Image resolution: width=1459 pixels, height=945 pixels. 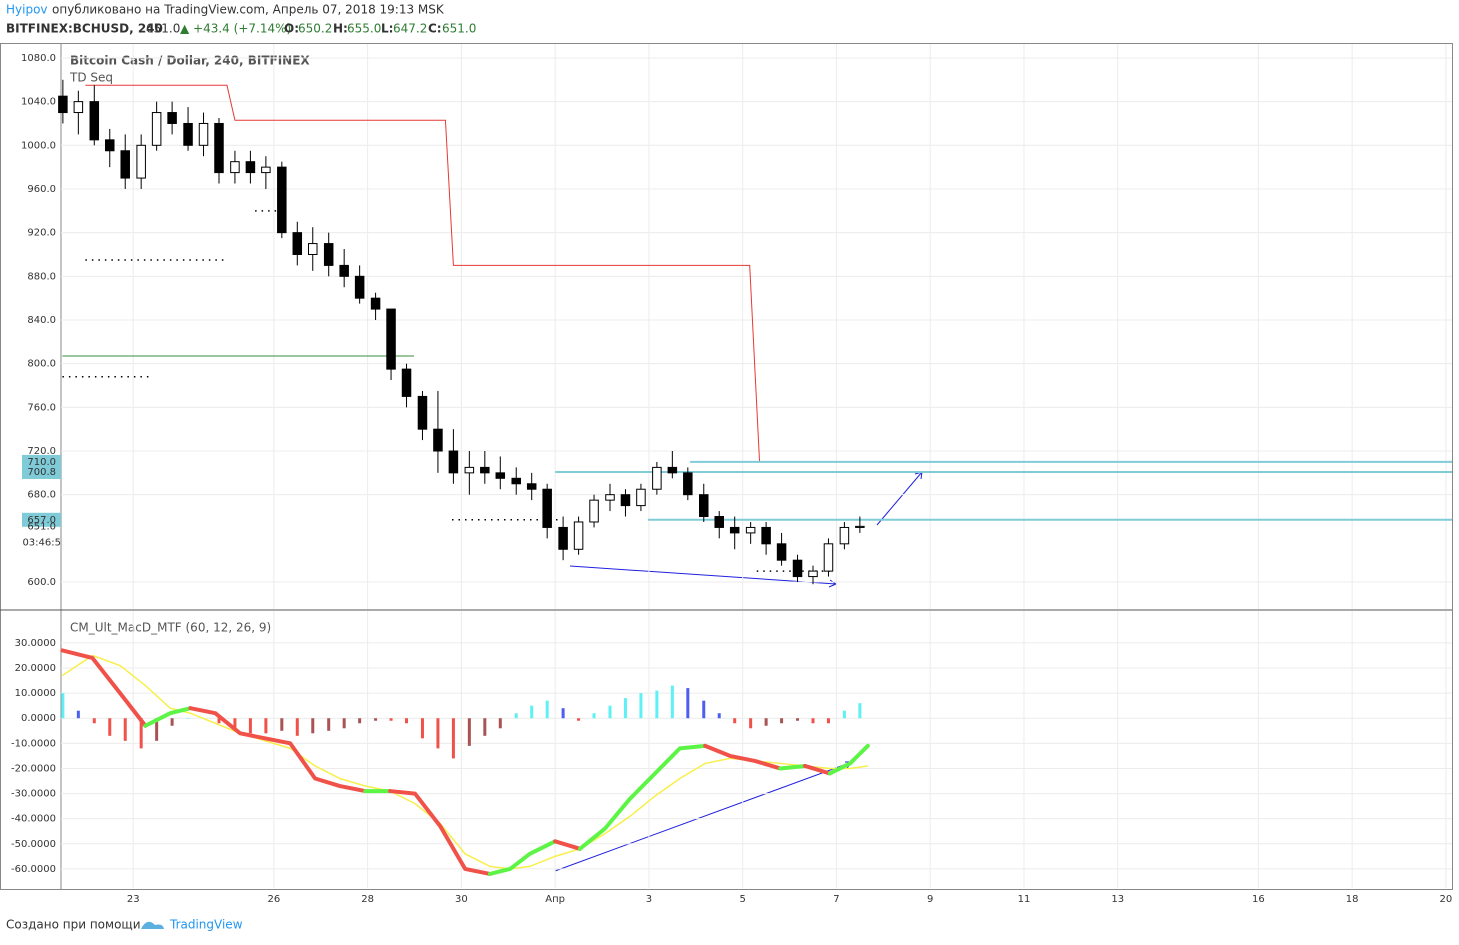 I want to click on x-tick-label: 23, so click(x=133, y=899).